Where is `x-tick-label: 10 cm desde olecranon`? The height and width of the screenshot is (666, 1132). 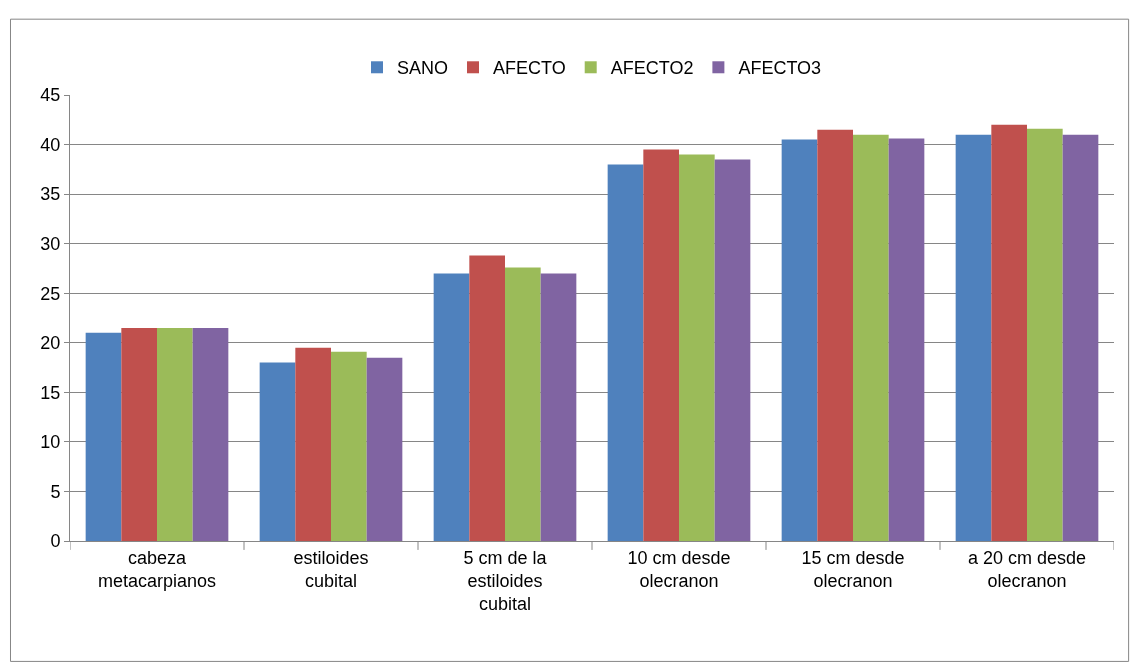
x-tick-label: 10 cm desde olecranon is located at coordinates (679, 569).